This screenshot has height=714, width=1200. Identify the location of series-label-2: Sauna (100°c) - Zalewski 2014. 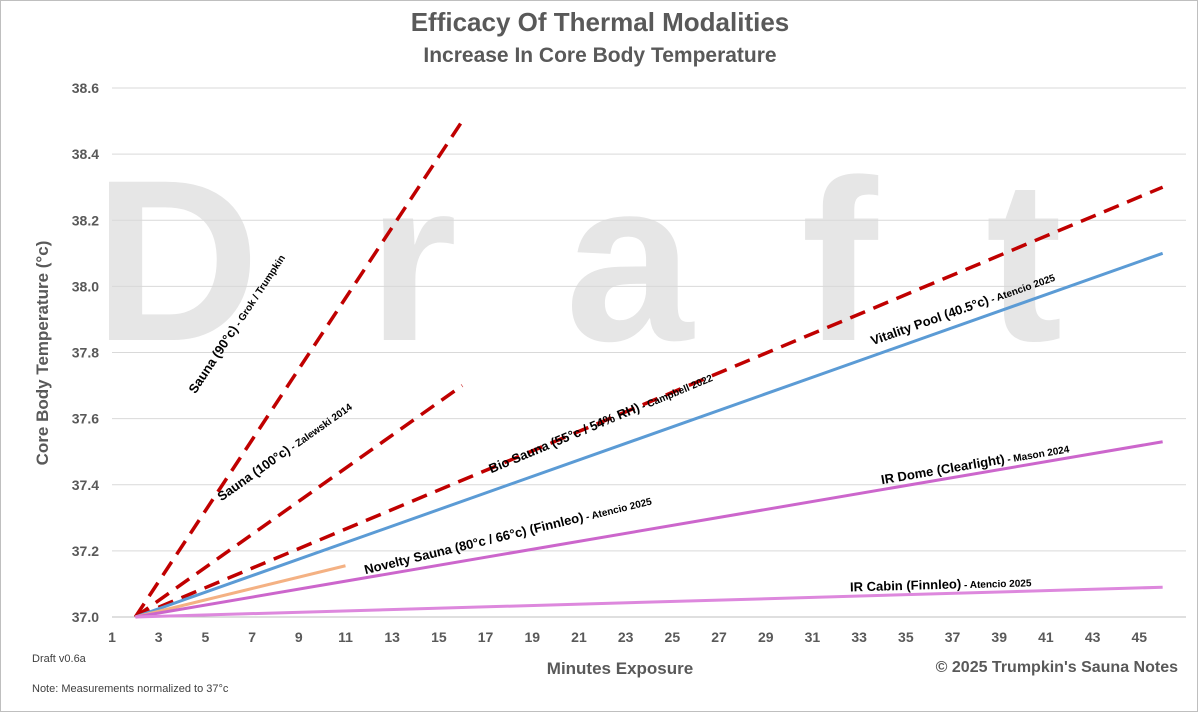
(284, 451).